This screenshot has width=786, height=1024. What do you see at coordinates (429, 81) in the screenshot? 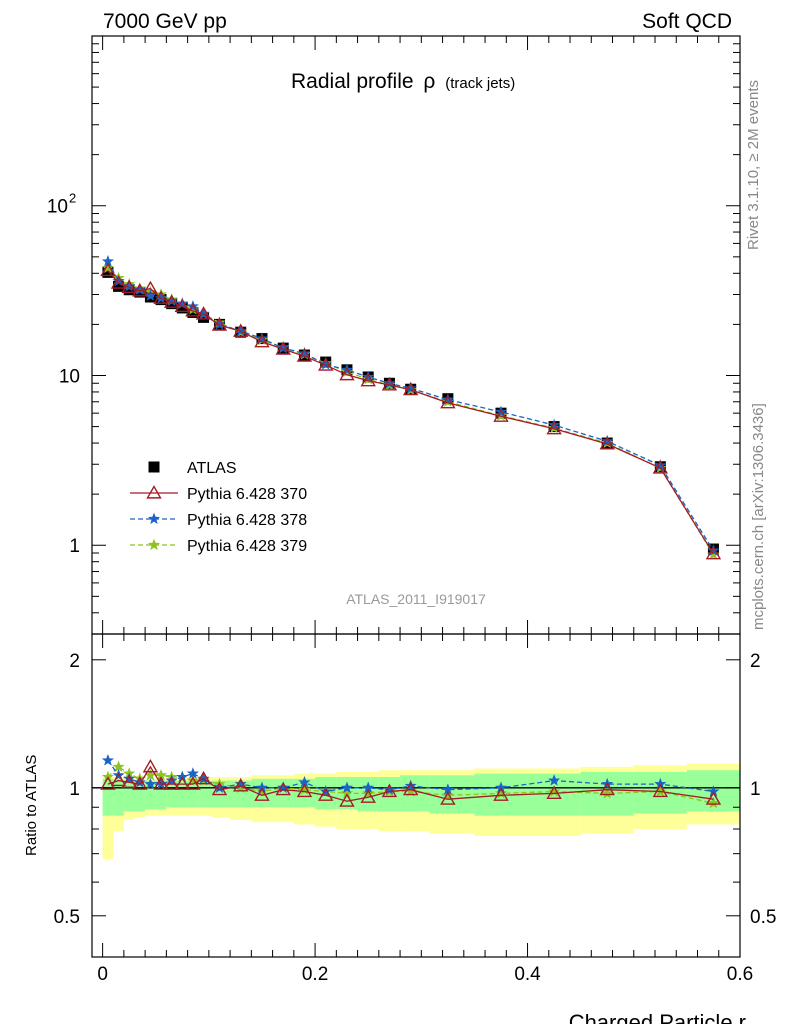
I see `chart-title-symbol: ρ` at bounding box center [429, 81].